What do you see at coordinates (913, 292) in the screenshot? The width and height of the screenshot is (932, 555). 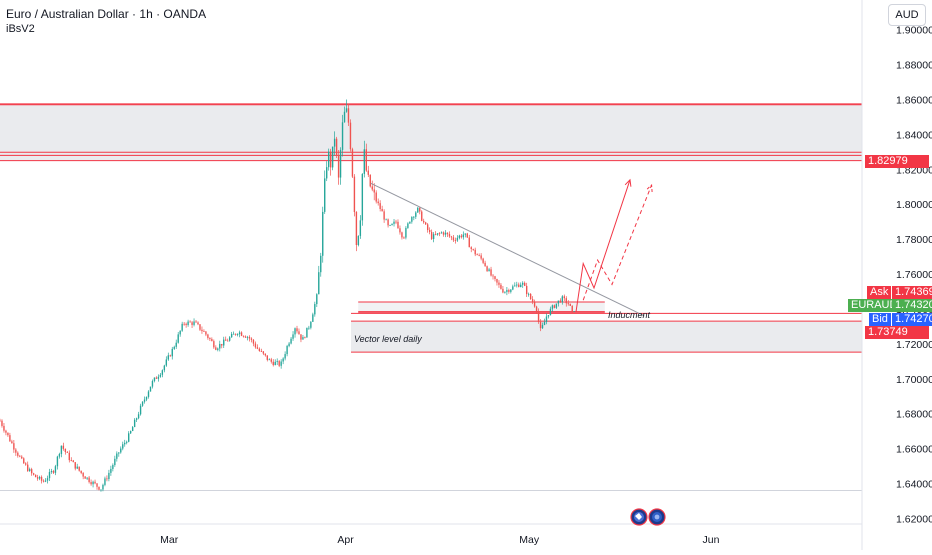 I see `ask-price-value: 1.74369` at bounding box center [913, 292].